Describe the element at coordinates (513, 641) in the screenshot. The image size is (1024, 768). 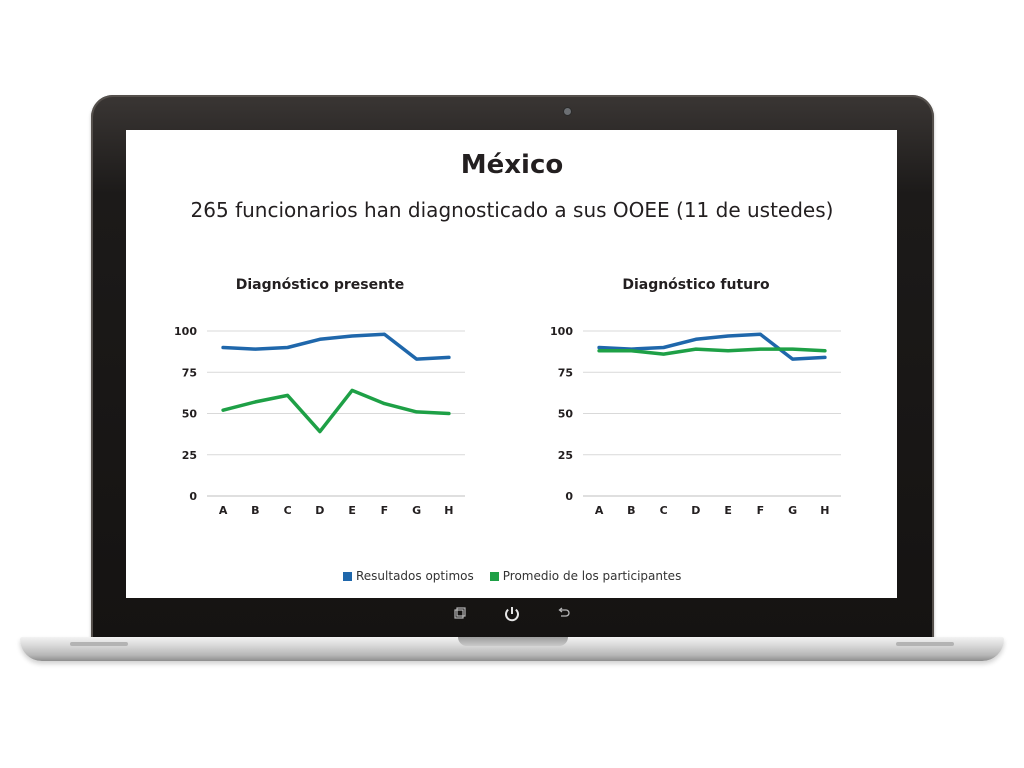
I see `laptop-notch` at that location.